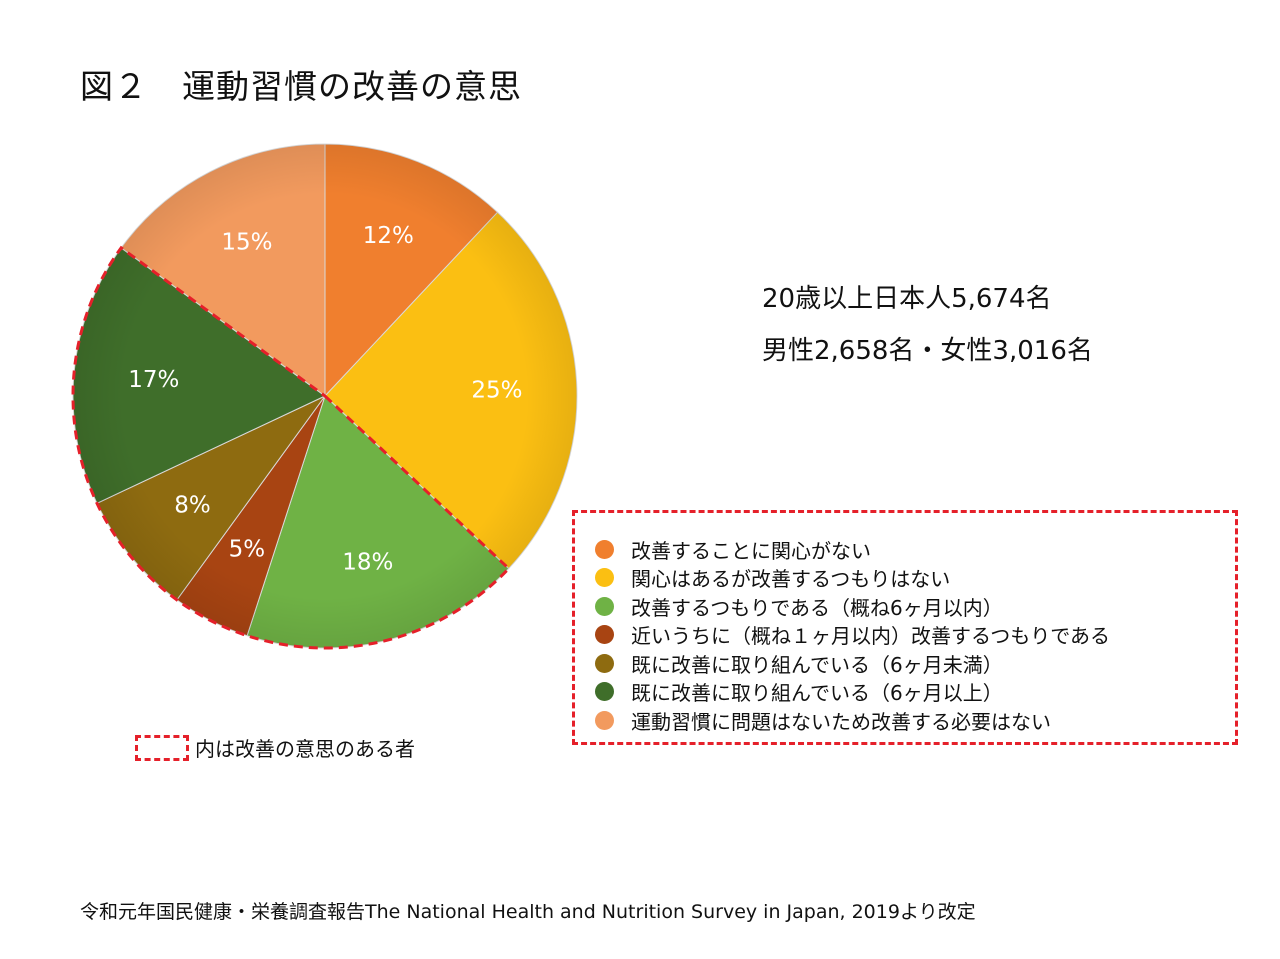 This screenshot has height=959, width=1280. What do you see at coordinates (192, 506) in the screenshot?
I see `slice-percent-label: 8%` at bounding box center [192, 506].